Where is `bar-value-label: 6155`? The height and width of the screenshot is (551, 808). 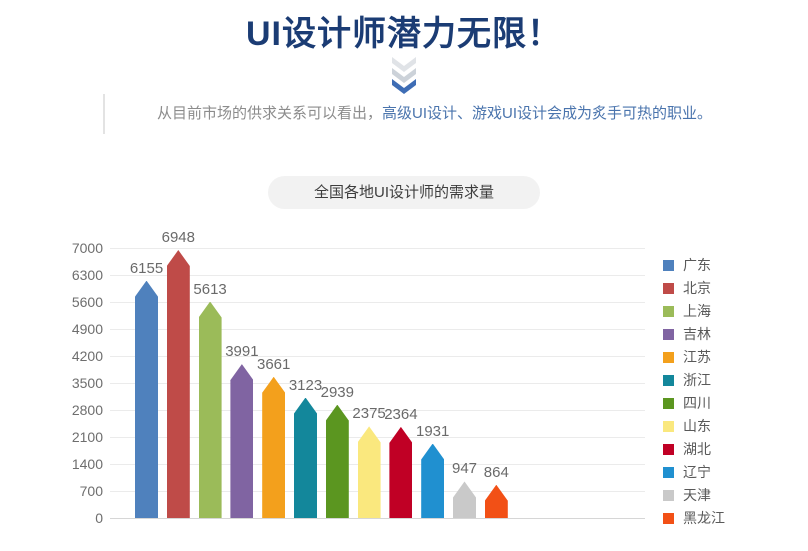 bar-value-label: 6155 is located at coordinates (146, 268).